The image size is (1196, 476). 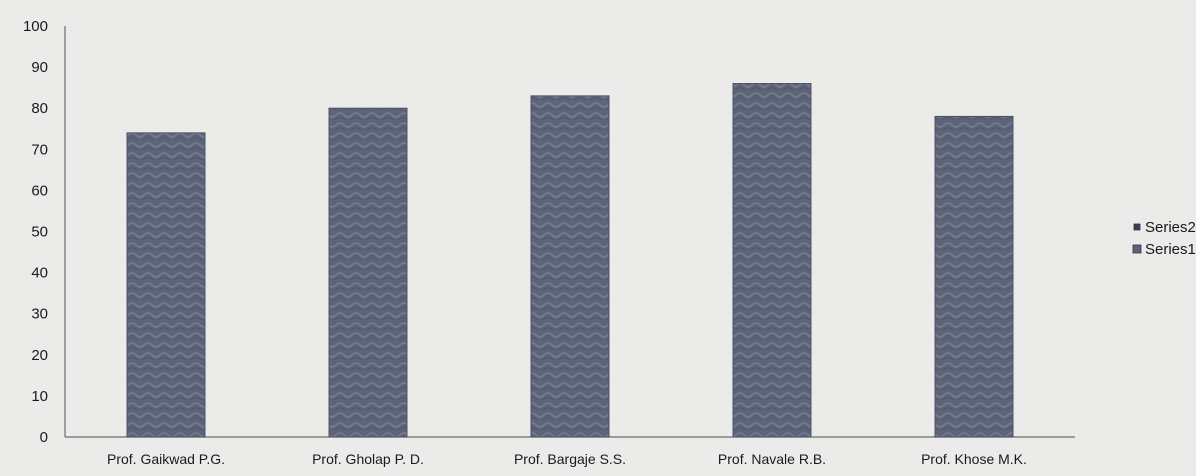 I want to click on y-tick-label: 20, so click(x=39, y=355).